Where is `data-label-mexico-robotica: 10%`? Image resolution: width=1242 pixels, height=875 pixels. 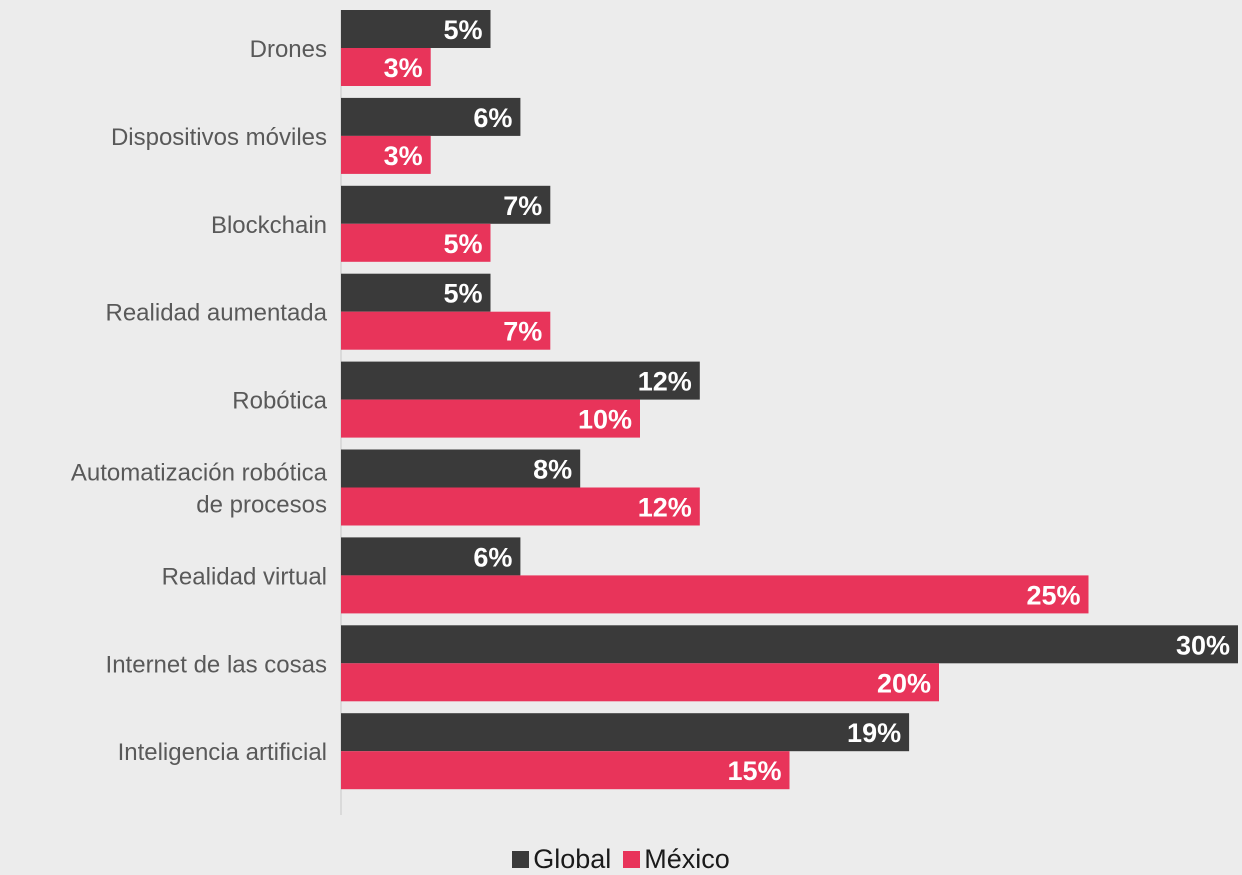 data-label-mexico-robotica: 10% is located at coordinates (605, 420).